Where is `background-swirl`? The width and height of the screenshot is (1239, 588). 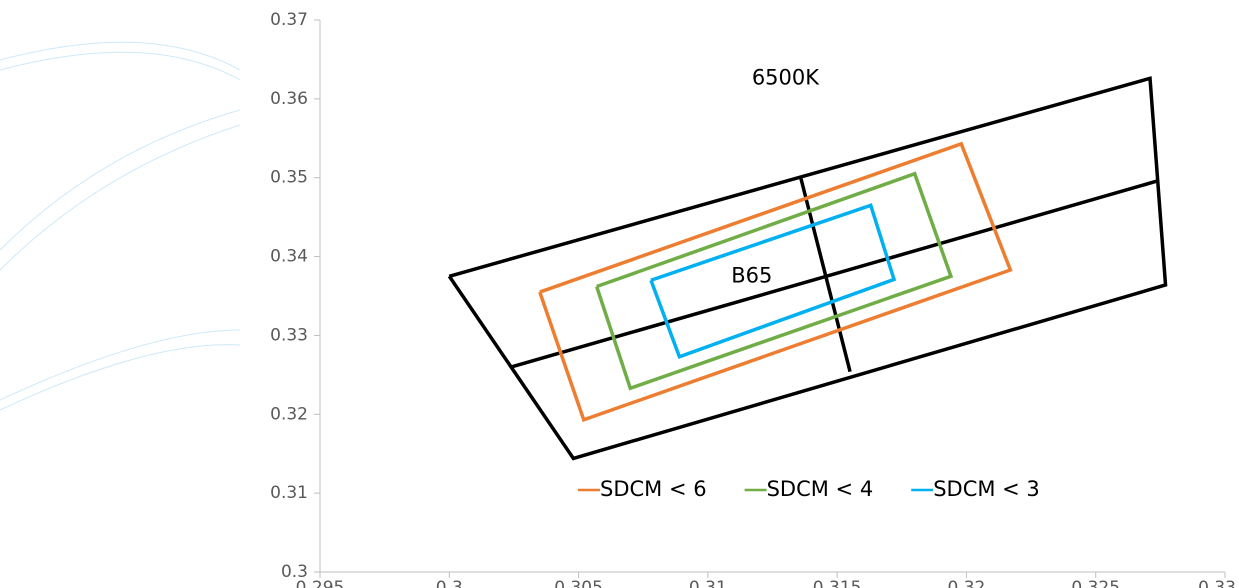 background-swirl is located at coordinates (120, 226).